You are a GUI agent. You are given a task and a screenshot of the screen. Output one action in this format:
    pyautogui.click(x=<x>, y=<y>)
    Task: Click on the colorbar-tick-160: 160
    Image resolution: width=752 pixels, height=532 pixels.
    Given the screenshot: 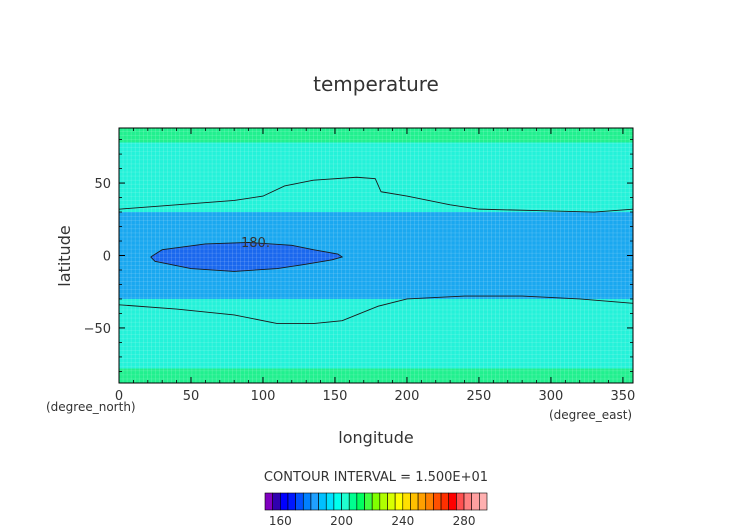 What is the action you would take?
    pyautogui.click(x=280, y=521)
    